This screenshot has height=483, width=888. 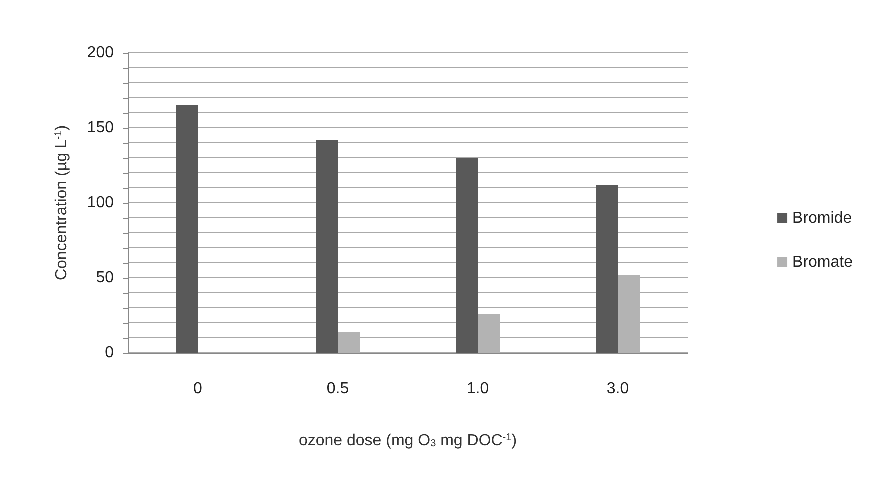 I want to click on x-tick-label: 0.5, so click(x=338, y=389).